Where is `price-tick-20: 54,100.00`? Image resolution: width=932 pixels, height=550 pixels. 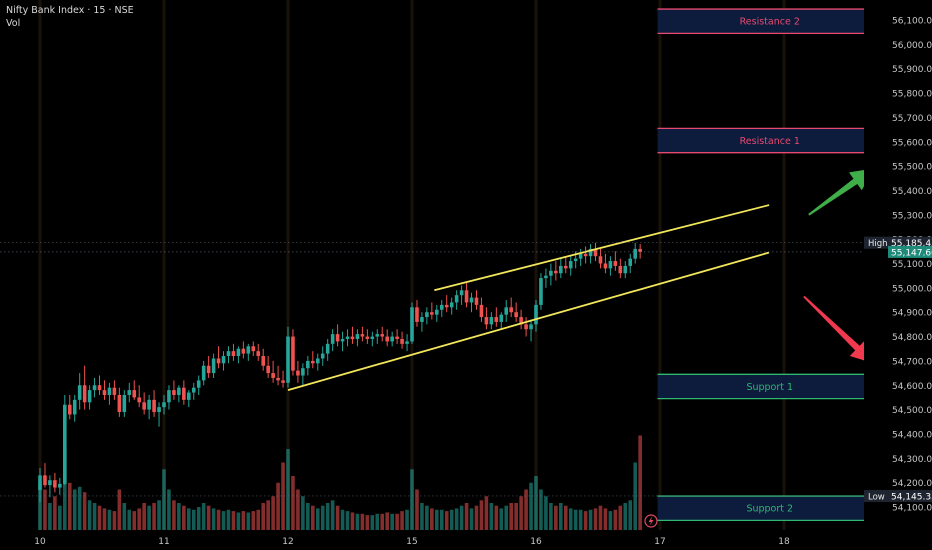
price-tick-20: 54,100.00 is located at coordinates (912, 509).